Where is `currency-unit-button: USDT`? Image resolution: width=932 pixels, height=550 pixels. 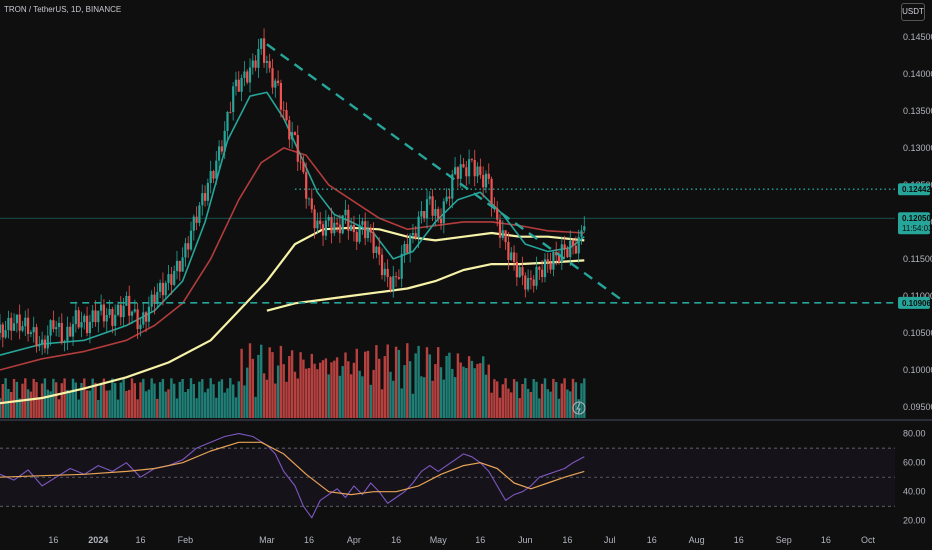 currency-unit-button: USDT is located at coordinates (913, 12).